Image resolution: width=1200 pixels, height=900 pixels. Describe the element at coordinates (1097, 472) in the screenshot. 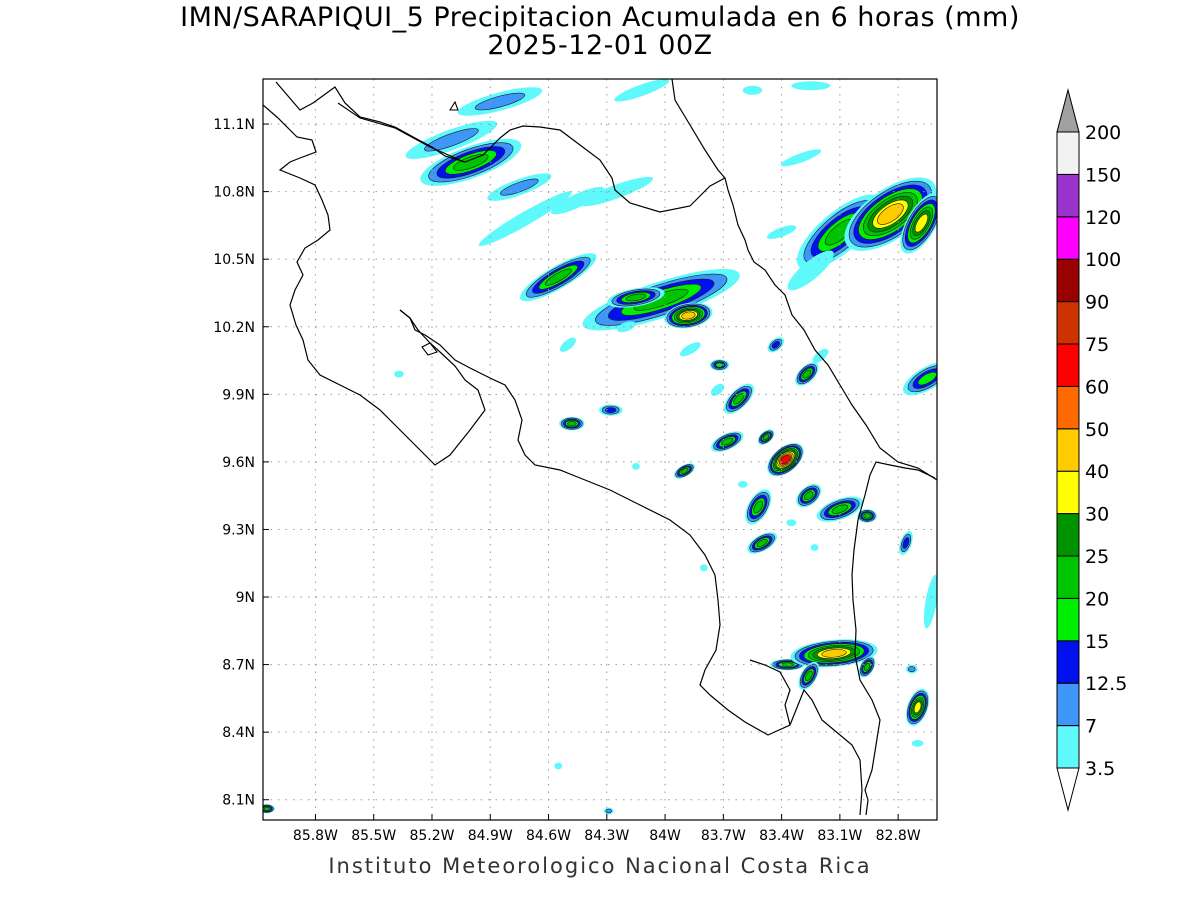

I see `colorbar-level-label: 40` at that location.